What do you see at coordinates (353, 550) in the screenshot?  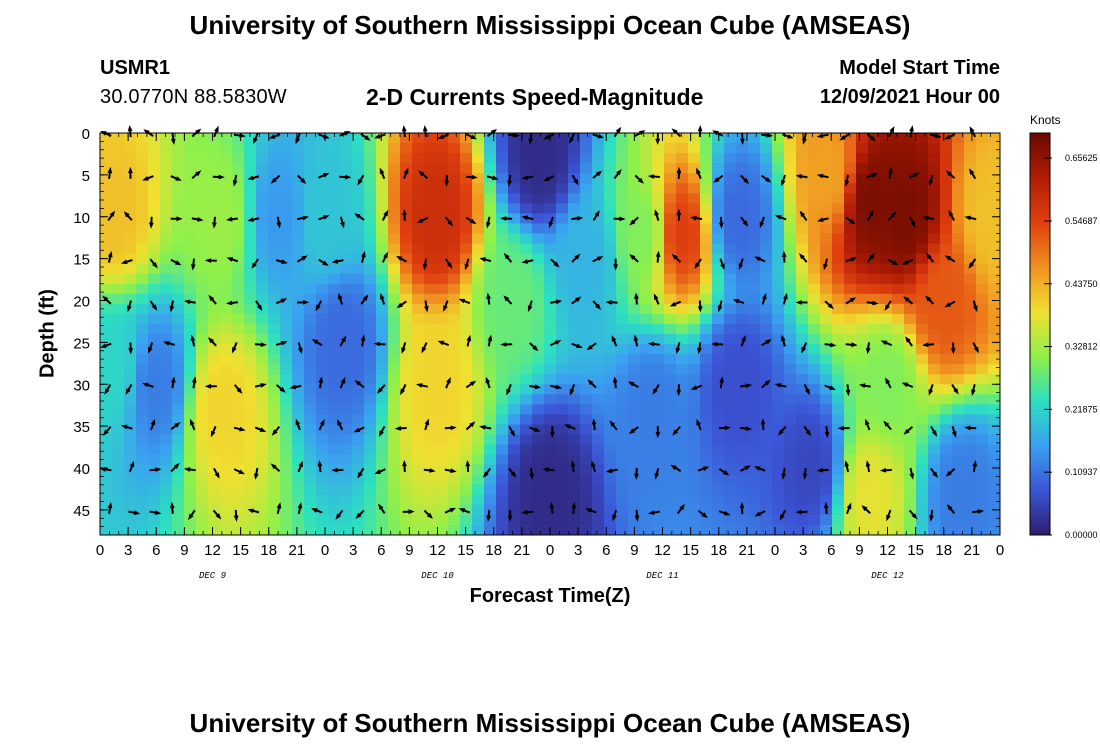 I see `x-tick-label: 3` at bounding box center [353, 550].